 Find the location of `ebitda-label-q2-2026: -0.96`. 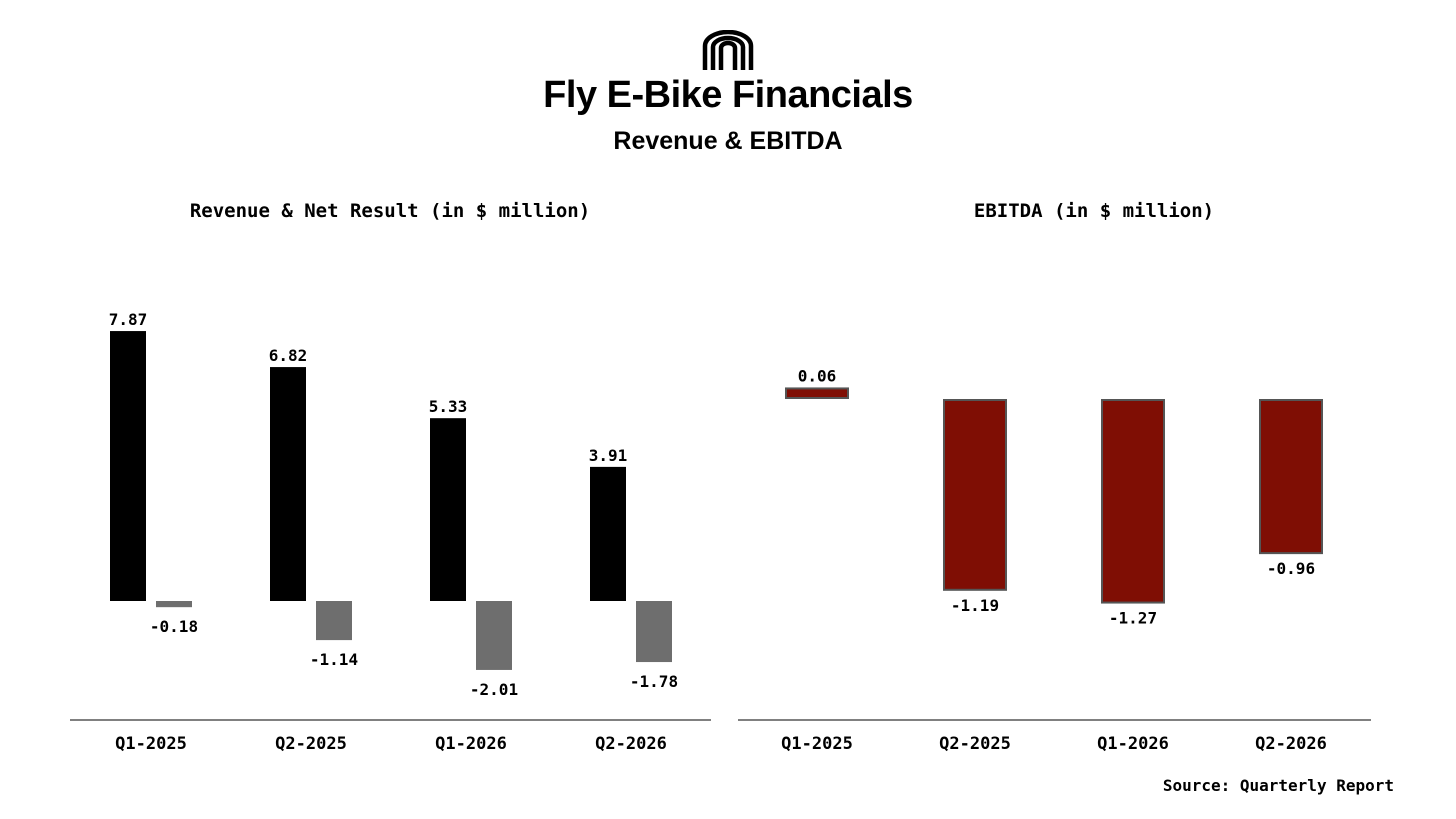

ebitda-label-q2-2026: -0.96 is located at coordinates (1291, 568).